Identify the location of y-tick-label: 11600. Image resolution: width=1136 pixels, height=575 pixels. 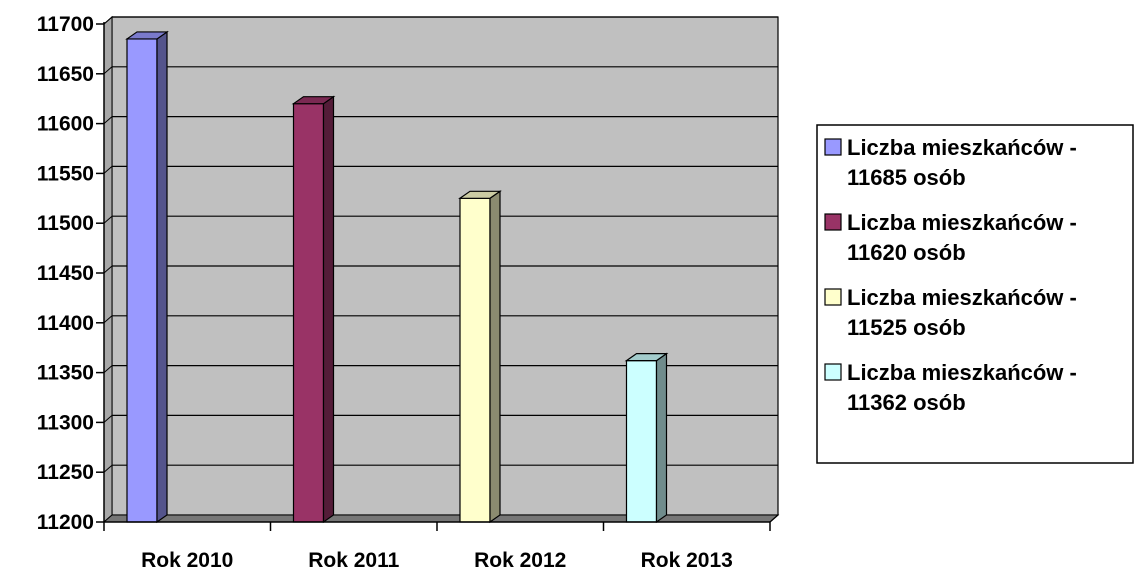
(65, 124).